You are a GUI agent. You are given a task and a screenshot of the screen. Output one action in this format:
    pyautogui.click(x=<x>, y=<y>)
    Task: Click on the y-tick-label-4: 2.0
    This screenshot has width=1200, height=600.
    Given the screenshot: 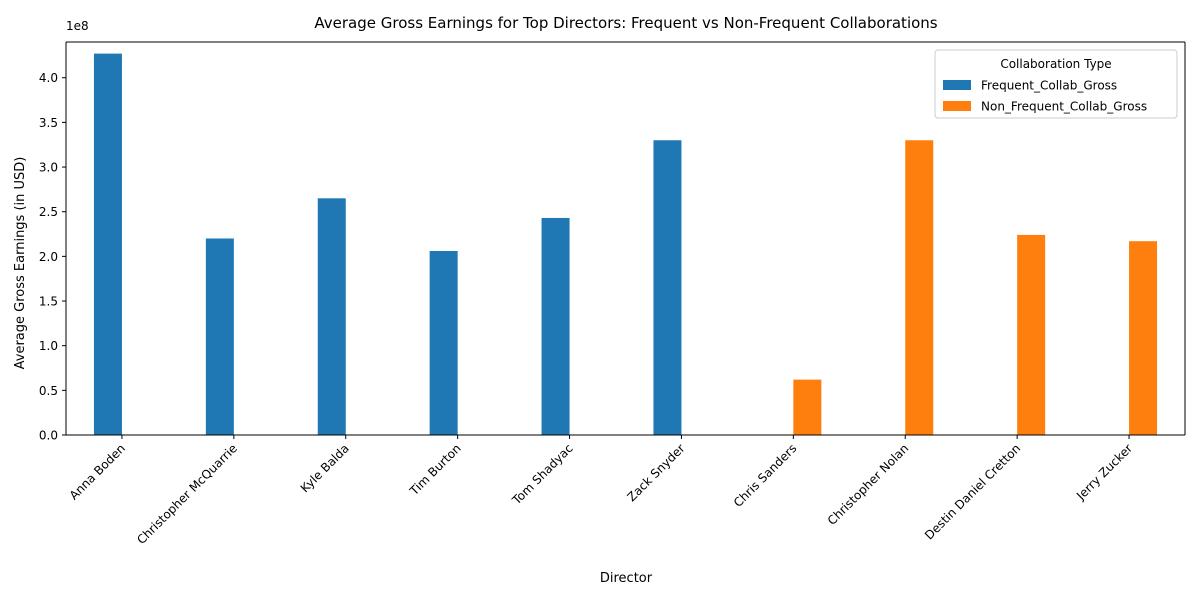 What is the action you would take?
    pyautogui.click(x=48, y=257)
    